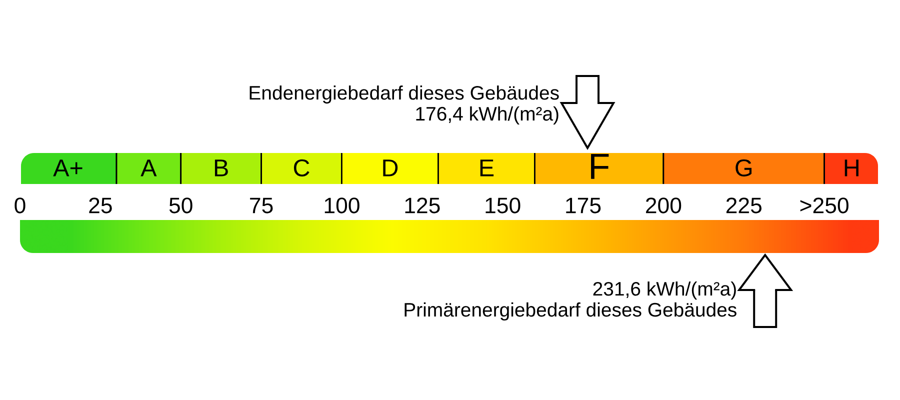 This screenshot has height=400, width=900. I want to click on x-tick-label: 200, so click(664, 206).